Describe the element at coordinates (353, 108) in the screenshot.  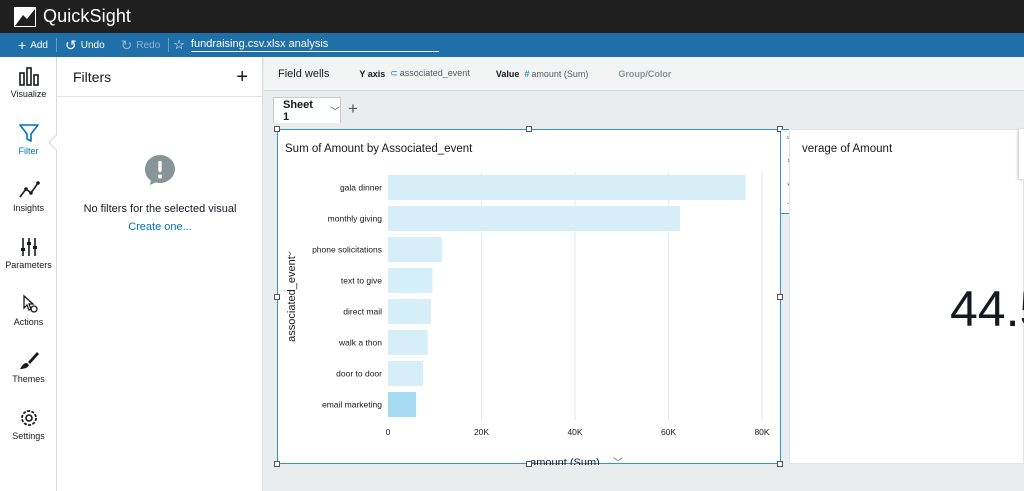
I see `add-sheet-button: +` at that location.